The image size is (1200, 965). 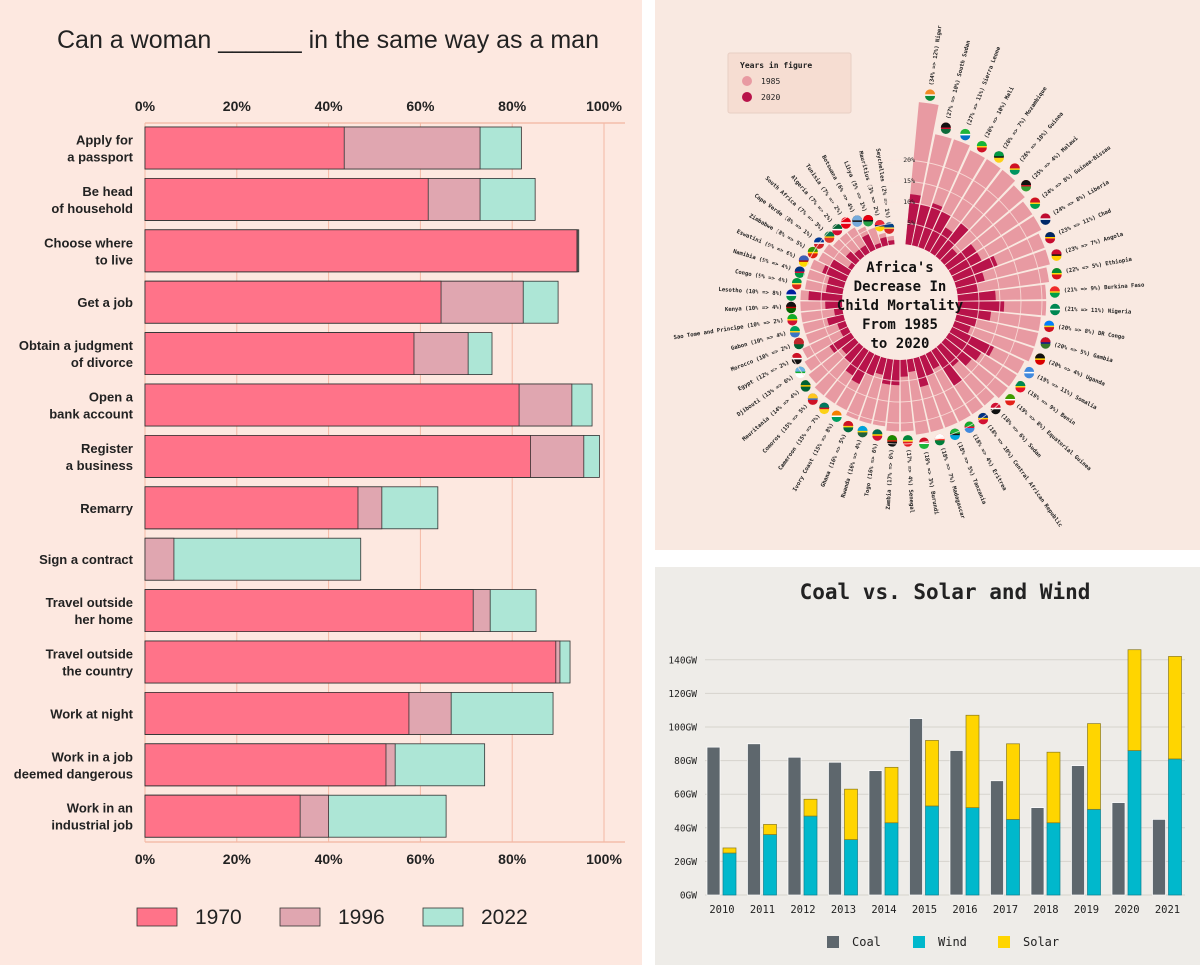 What do you see at coordinates (750, 292) in the screenshot?
I see `country-label: Lesotho (10% => 8%)` at bounding box center [750, 292].